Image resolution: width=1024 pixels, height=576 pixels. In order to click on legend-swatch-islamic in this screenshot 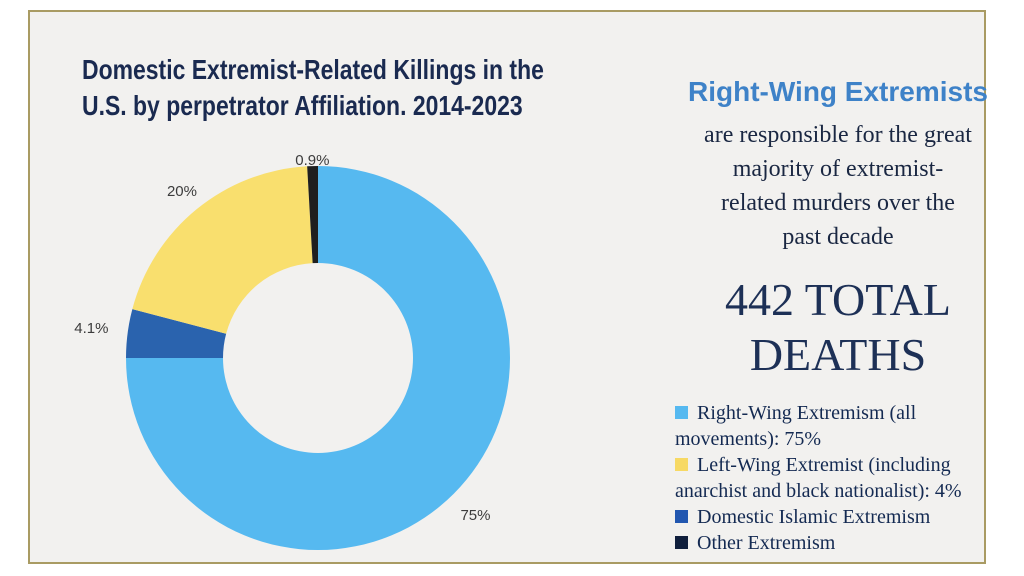, I will do `click(681, 516)`.